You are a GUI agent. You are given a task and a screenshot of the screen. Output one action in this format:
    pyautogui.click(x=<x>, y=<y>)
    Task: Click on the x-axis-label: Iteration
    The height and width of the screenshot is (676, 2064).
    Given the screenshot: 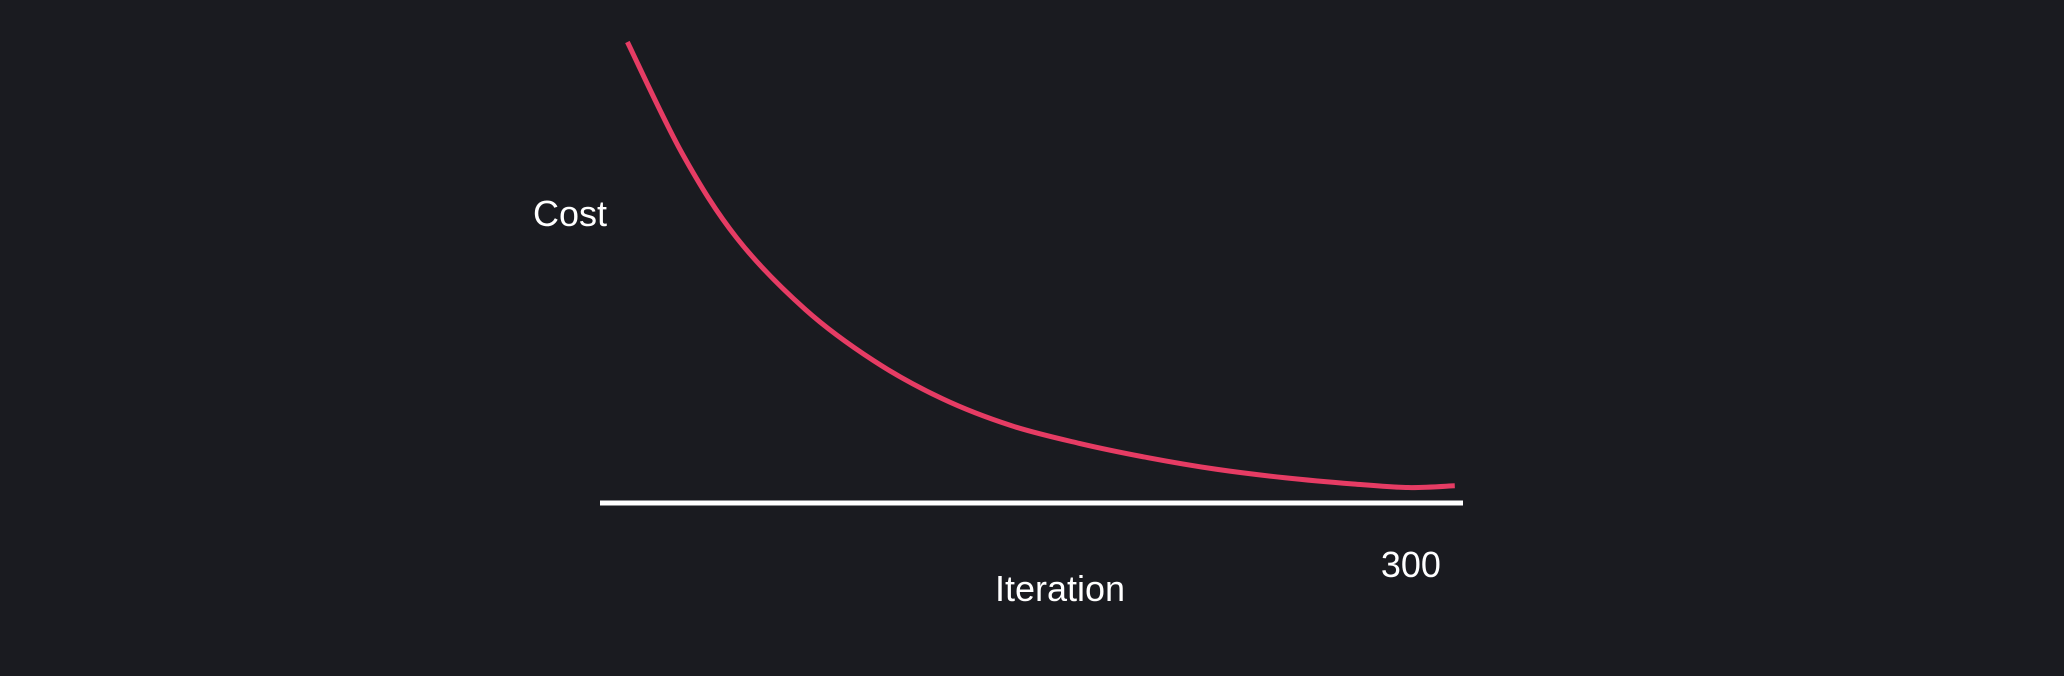 What is the action you would take?
    pyautogui.click(x=1060, y=588)
    